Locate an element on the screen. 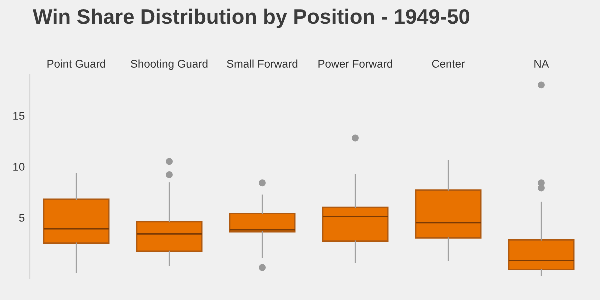  x-tick-label: Small Forward is located at coordinates (262, 64).